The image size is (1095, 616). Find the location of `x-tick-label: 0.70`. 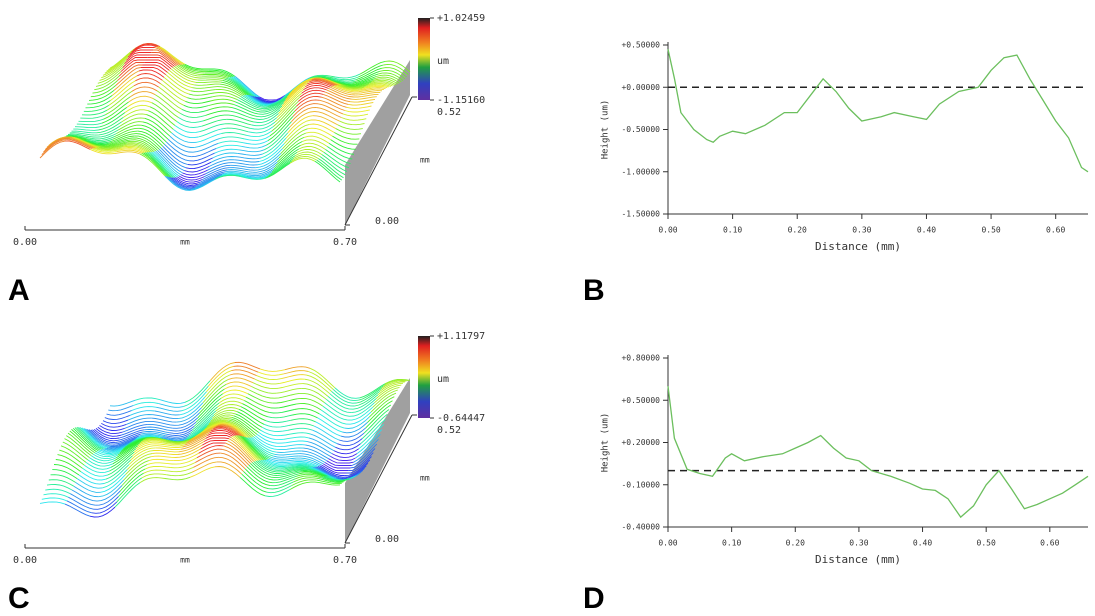

x-tick-label: 0.70 is located at coordinates (345, 560).